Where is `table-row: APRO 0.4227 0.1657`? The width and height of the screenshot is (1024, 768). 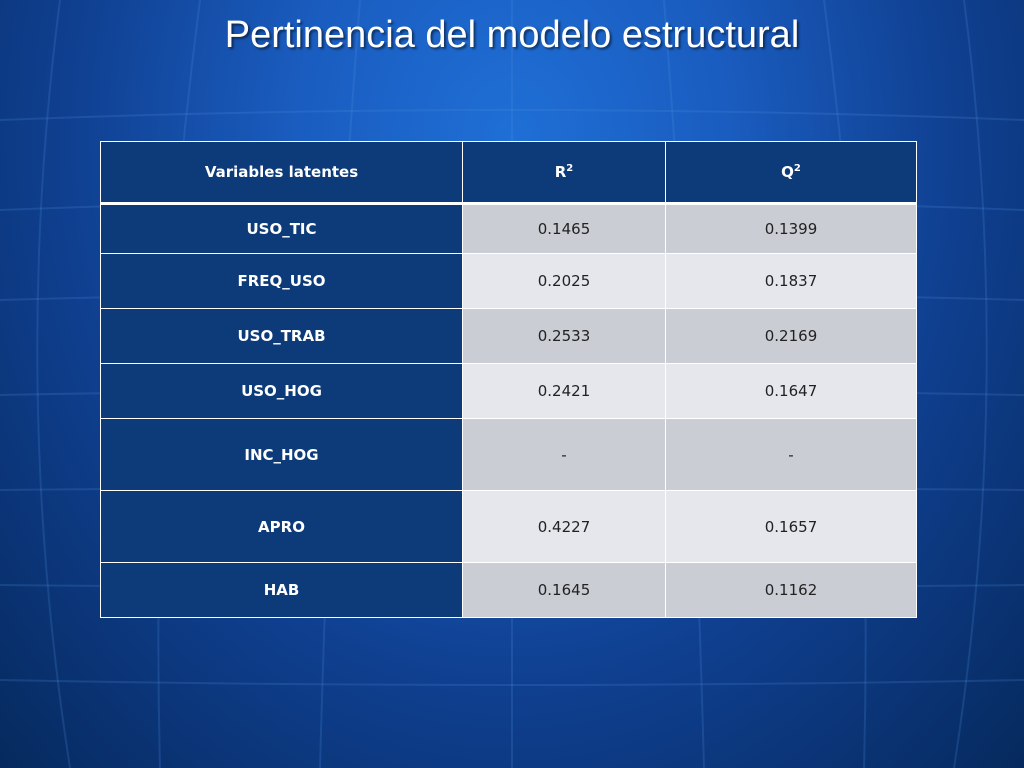 table-row: APRO 0.4227 0.1657 is located at coordinates (508, 526).